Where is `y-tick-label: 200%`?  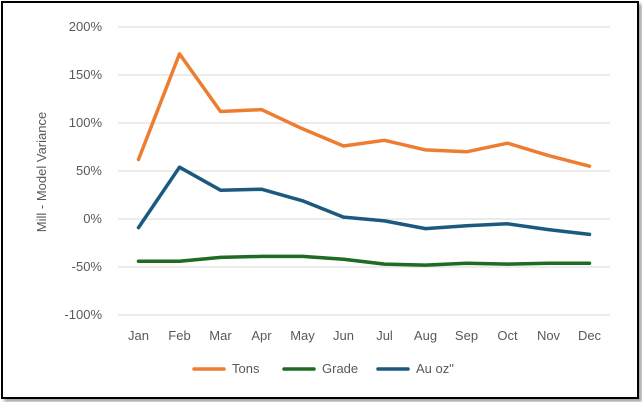
y-tick-label: 200% is located at coordinates (86, 26).